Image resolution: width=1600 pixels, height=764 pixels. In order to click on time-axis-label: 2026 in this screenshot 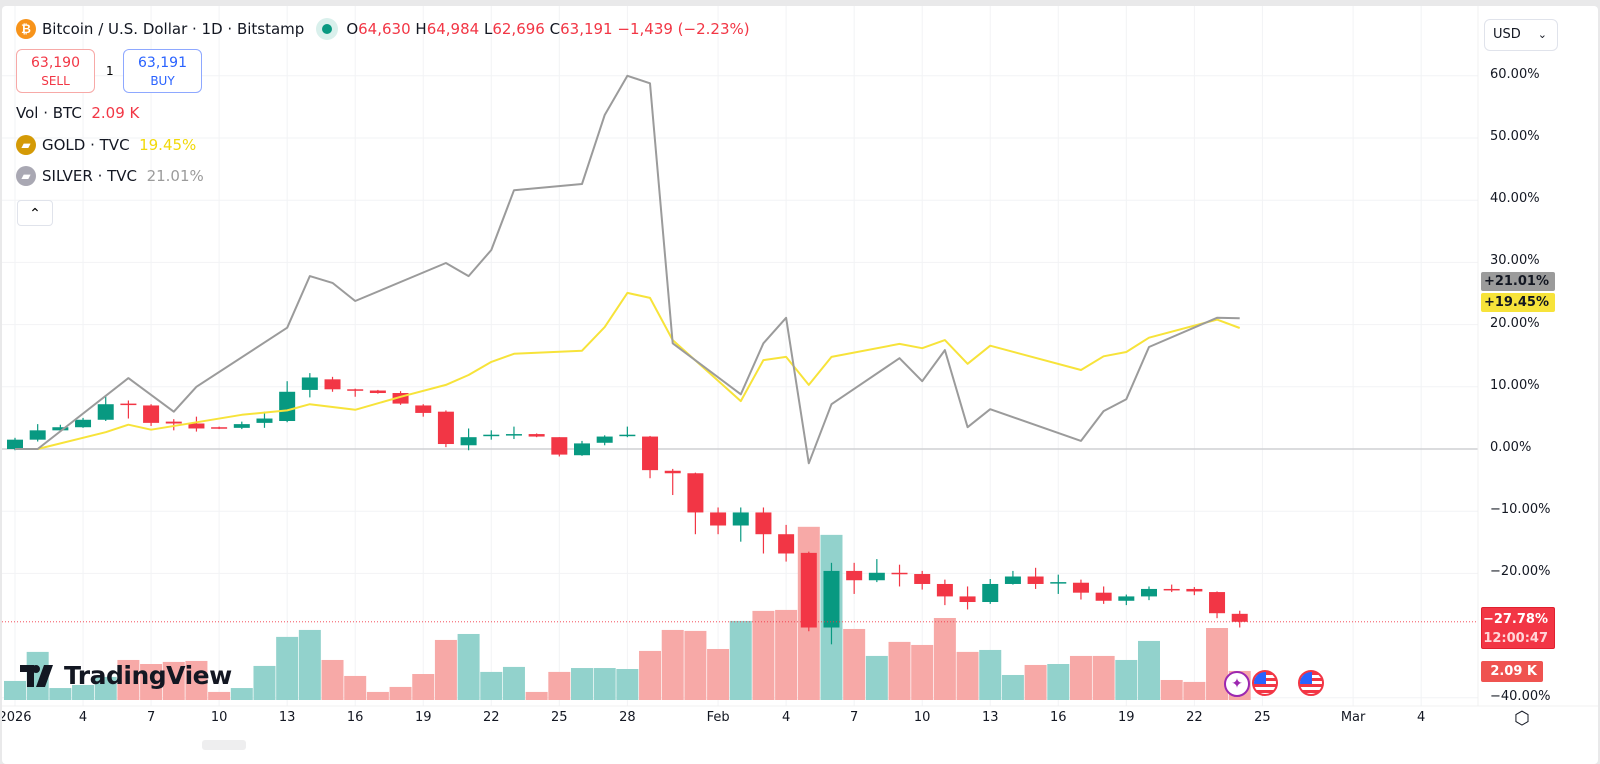, I will do `click(17, 717)`.